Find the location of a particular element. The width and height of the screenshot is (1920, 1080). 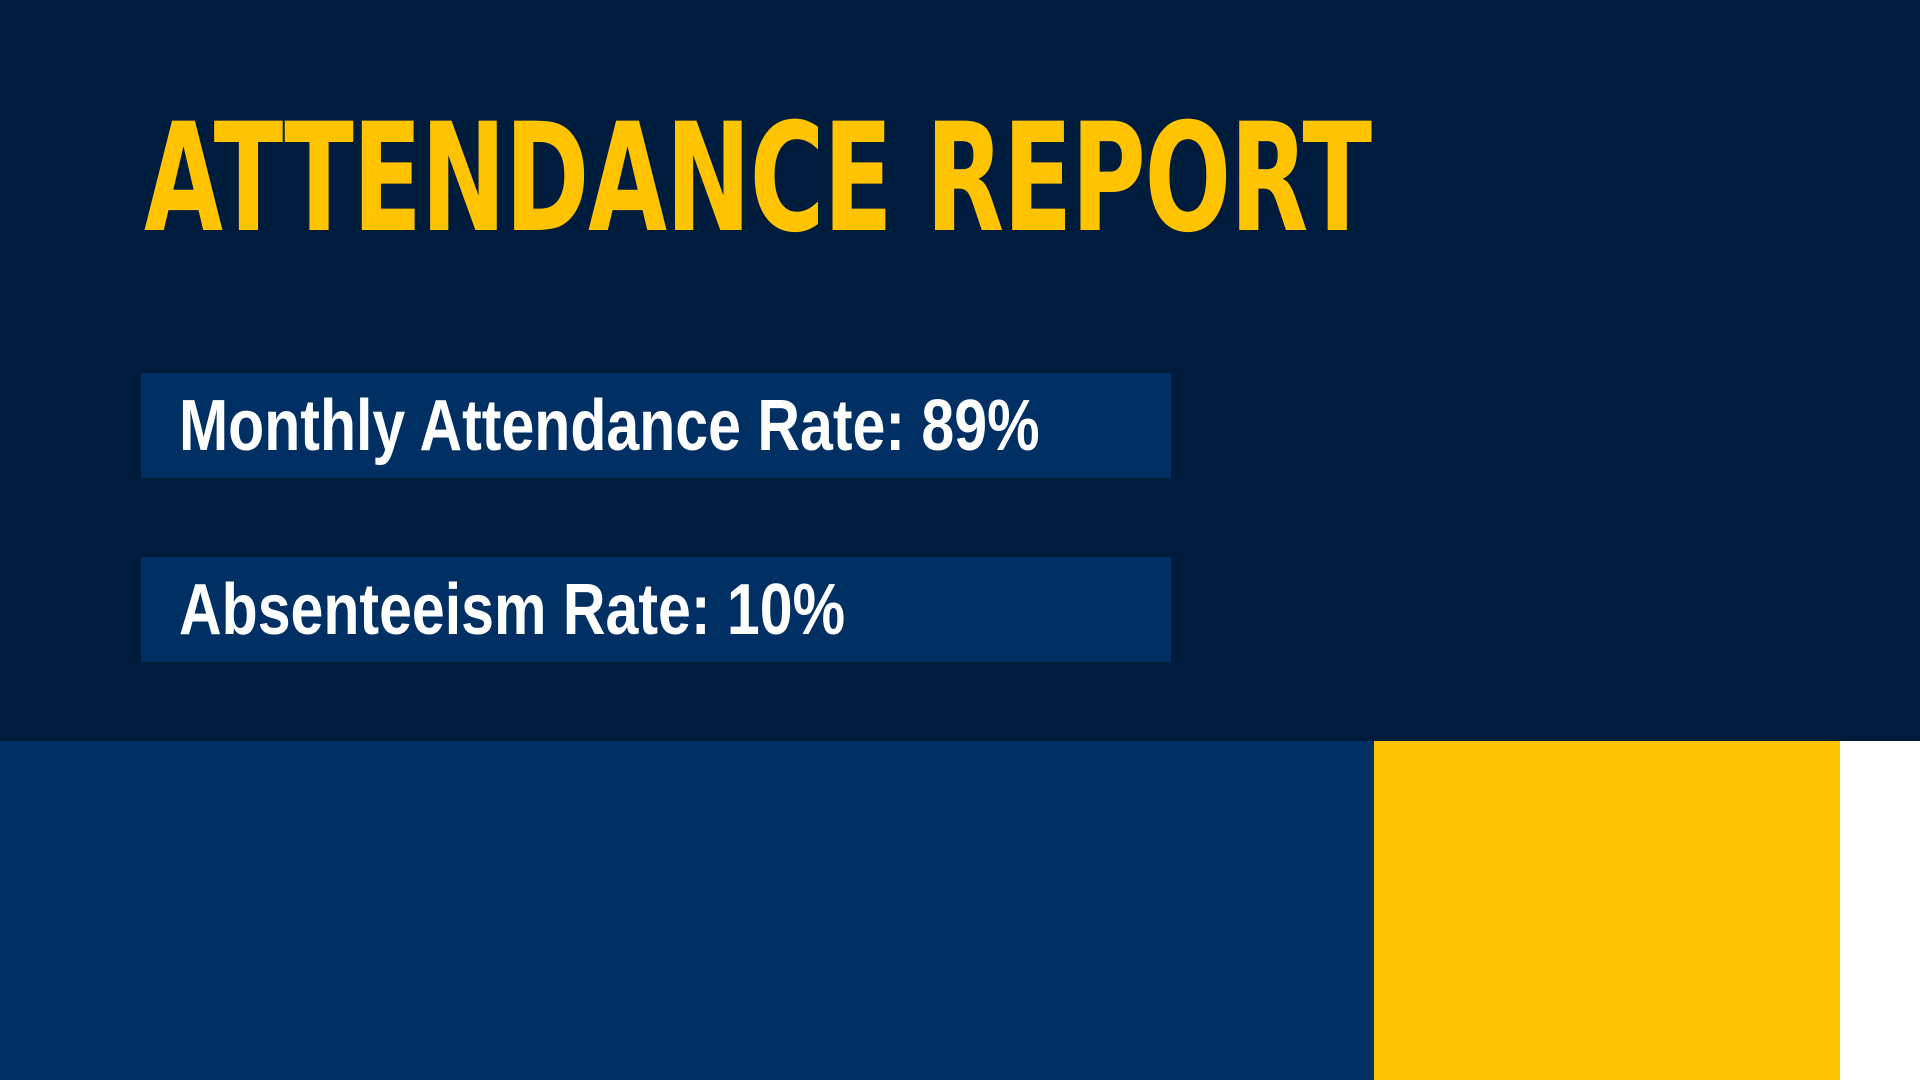

bottom-yellow-accent-block is located at coordinates (1607, 910).